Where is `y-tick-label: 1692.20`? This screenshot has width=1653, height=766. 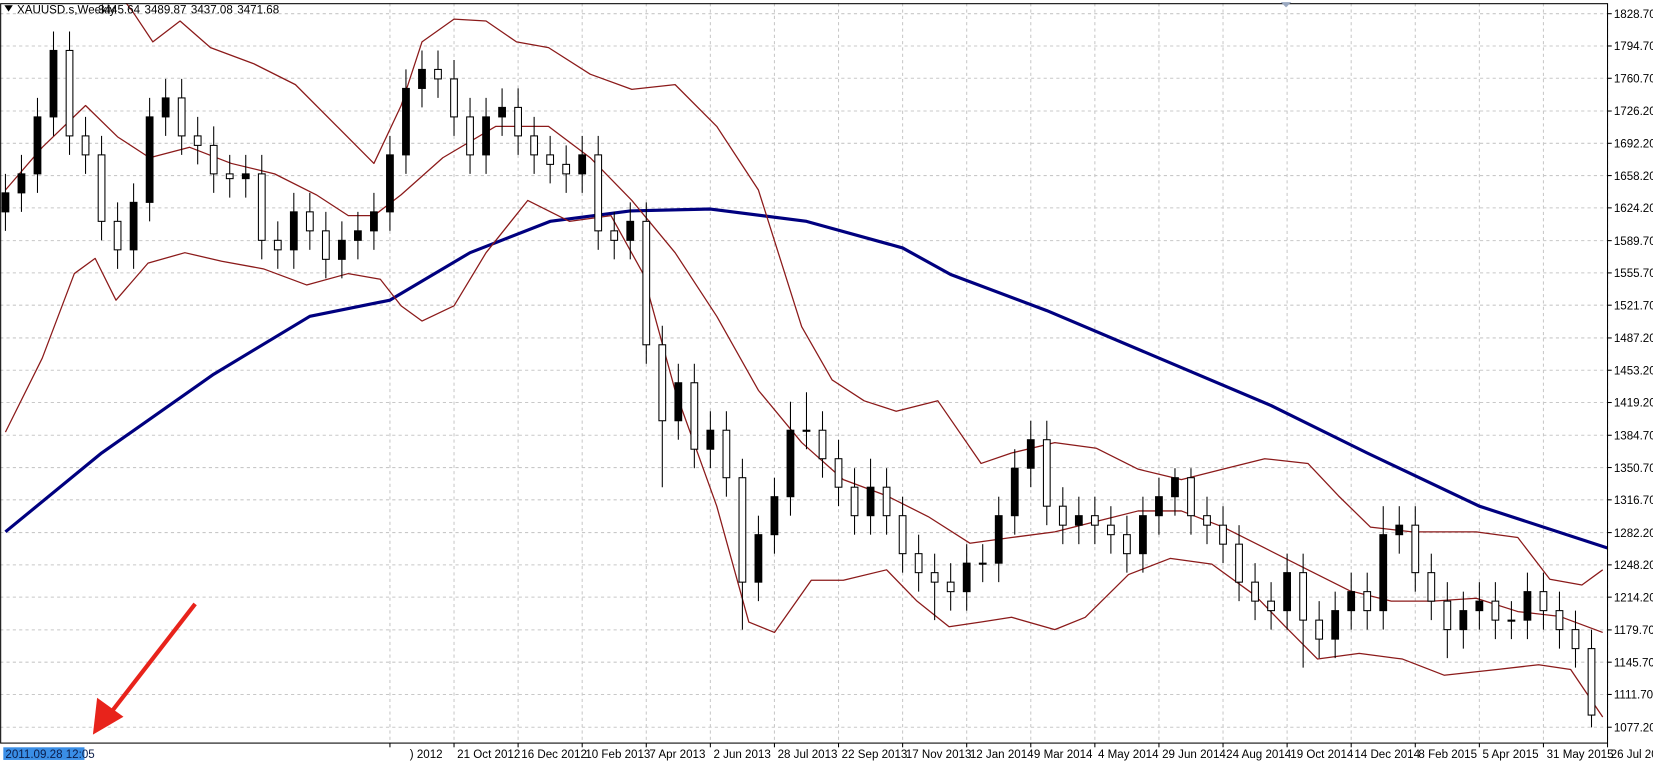 y-tick-label: 1692.20 is located at coordinates (1633, 145).